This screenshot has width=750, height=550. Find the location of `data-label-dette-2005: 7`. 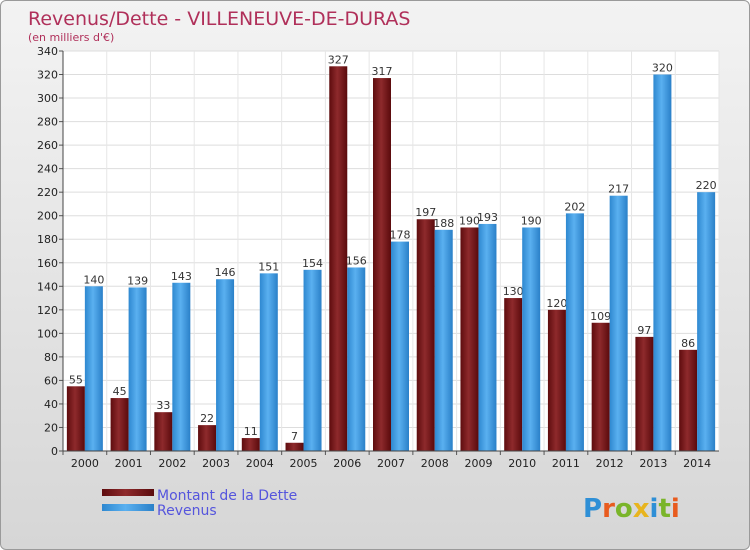

data-label-dette-2005: 7 is located at coordinates (294, 436).